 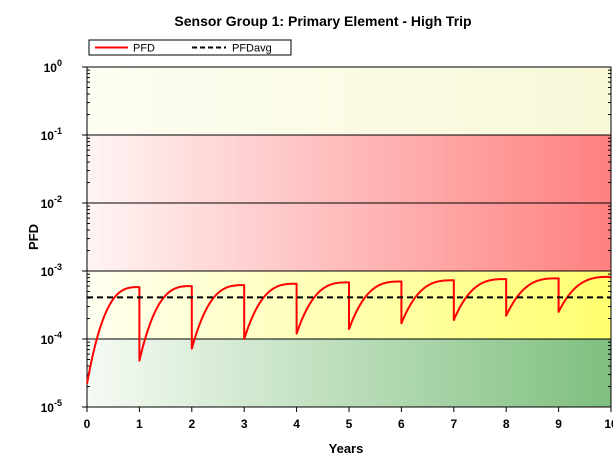 I want to click on y-tick-exponent: -5, so click(x=58, y=403).